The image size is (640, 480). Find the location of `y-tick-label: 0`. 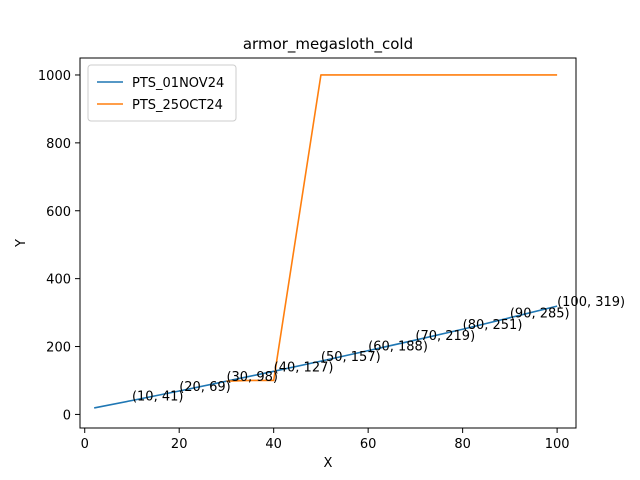

y-tick-label: 0 is located at coordinates (67, 415).